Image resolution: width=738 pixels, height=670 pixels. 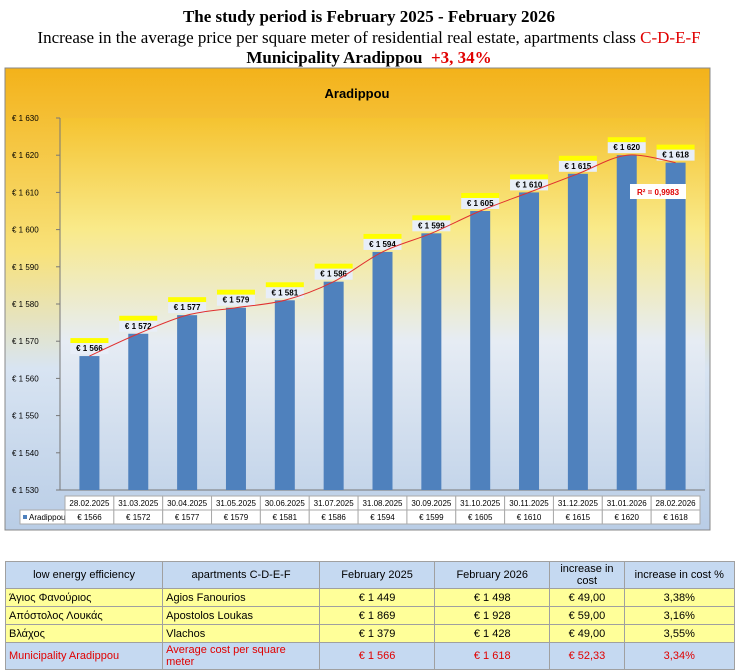 What do you see at coordinates (333, 274) in the screenshot?
I see `data-label: € 1 586` at bounding box center [333, 274].